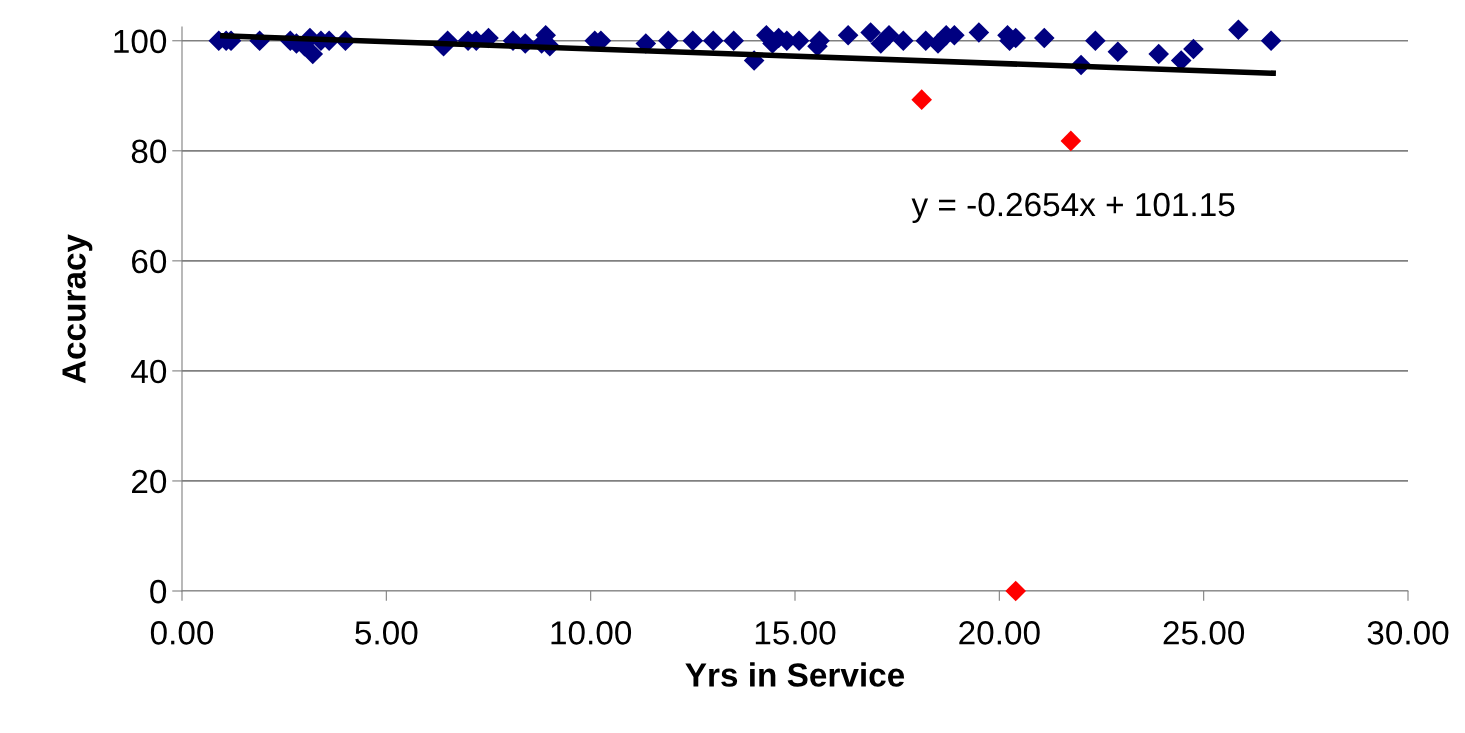 The width and height of the screenshot is (1465, 733). Describe the element at coordinates (158, 591) in the screenshot. I see `y-tick-label: 0` at that location.